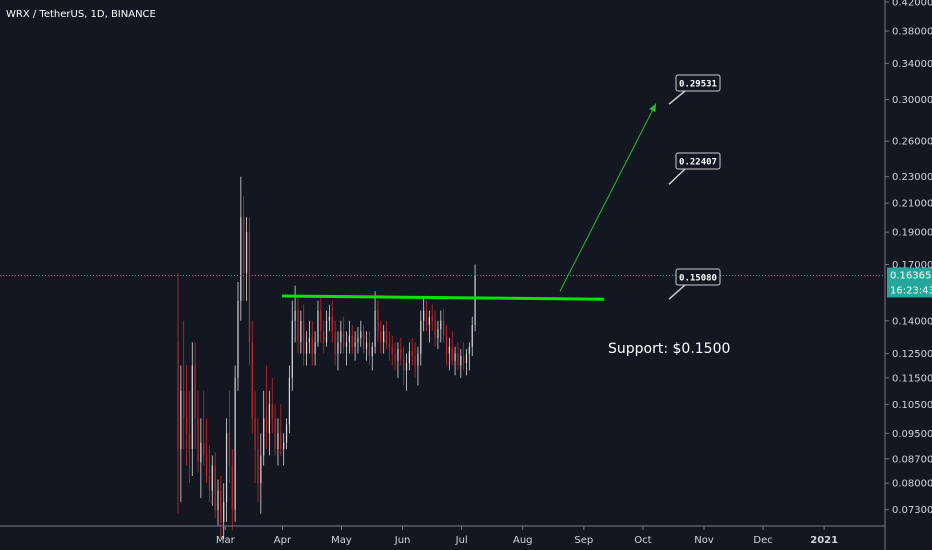  What do you see at coordinates (912, 484) in the screenshot?
I see `price-tick-label: 0.08000` at bounding box center [912, 484].